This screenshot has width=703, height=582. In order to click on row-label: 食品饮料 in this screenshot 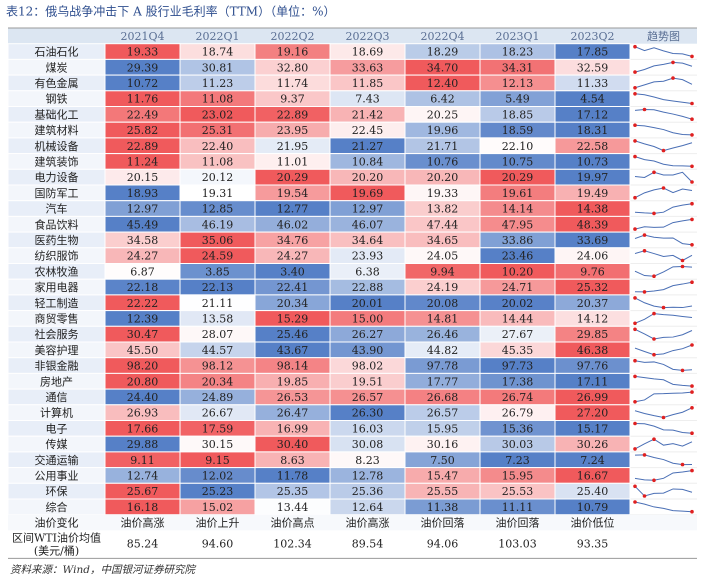, I will do `click(57, 224)`.